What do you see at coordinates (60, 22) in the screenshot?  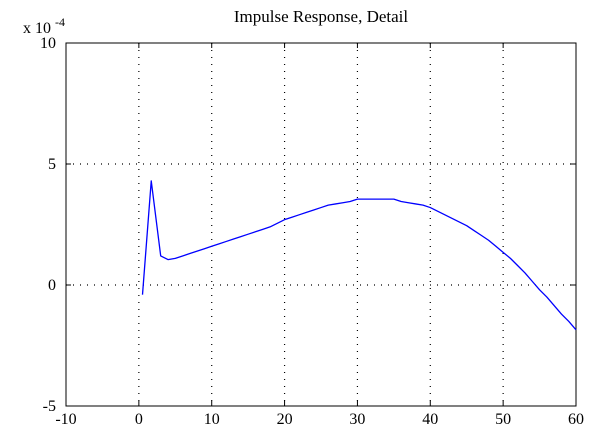 I see `y-axis-scale-exponent: -4` at bounding box center [60, 22].